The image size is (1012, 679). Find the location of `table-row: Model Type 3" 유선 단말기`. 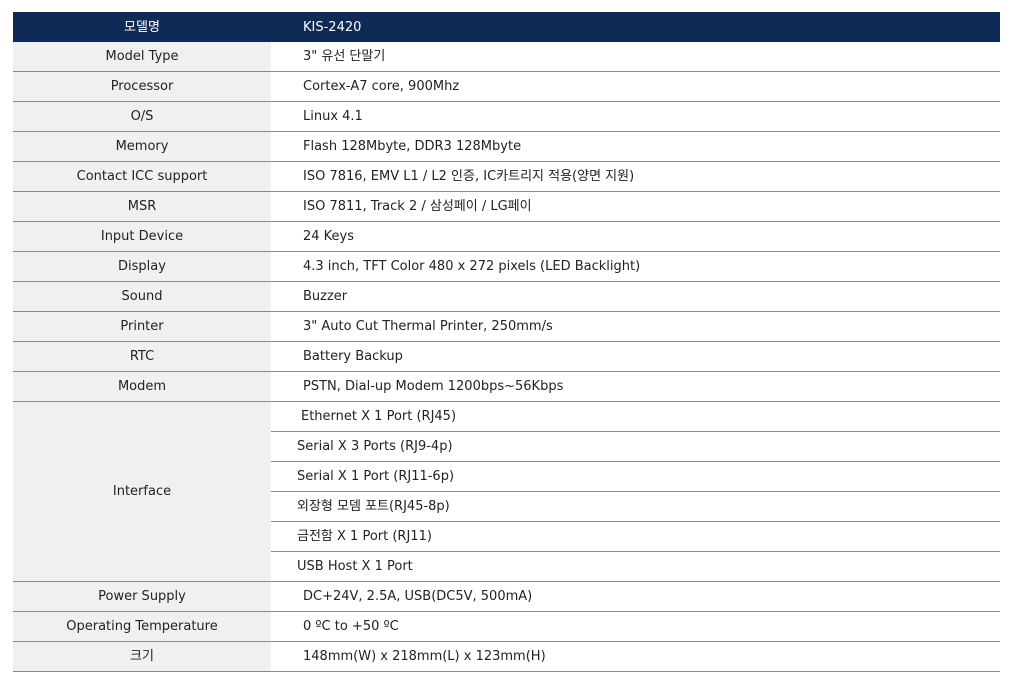

table-row: Model Type 3" 유선 단말기 is located at coordinates (506, 57).